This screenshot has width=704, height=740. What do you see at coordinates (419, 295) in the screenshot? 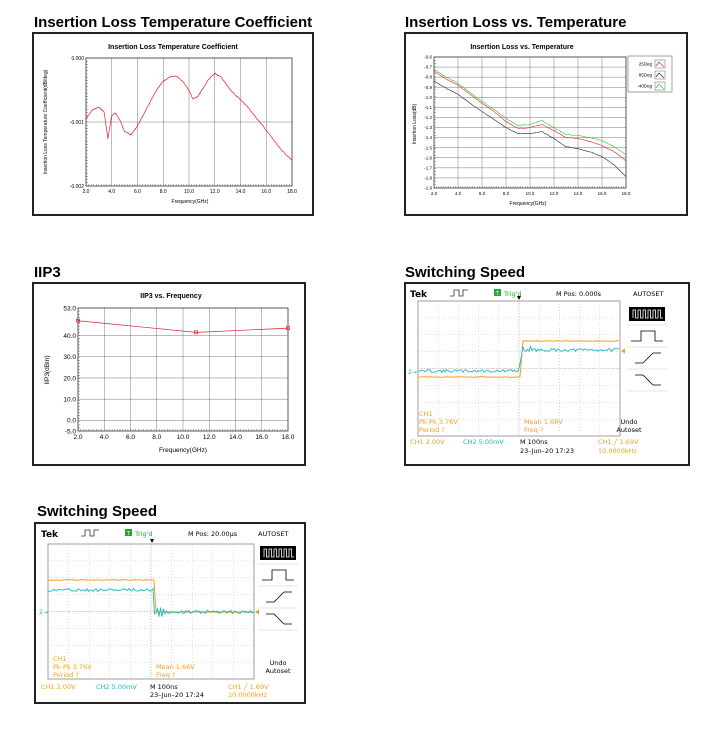
I see `scope-brand: Tek` at bounding box center [419, 295].